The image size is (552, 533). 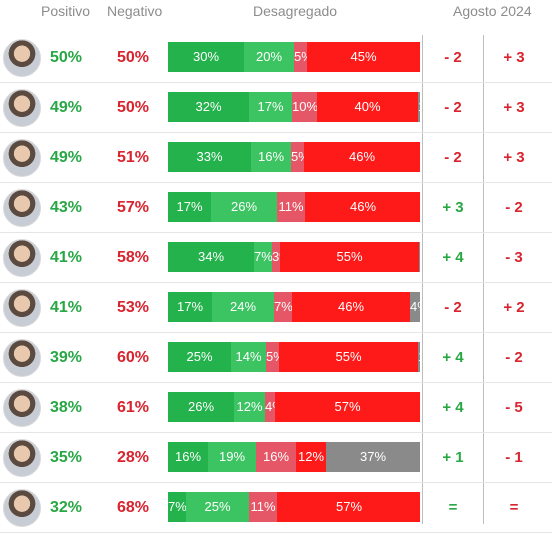 What do you see at coordinates (295, 11) in the screenshot?
I see `header-desagregado: Desagregado` at bounding box center [295, 11].